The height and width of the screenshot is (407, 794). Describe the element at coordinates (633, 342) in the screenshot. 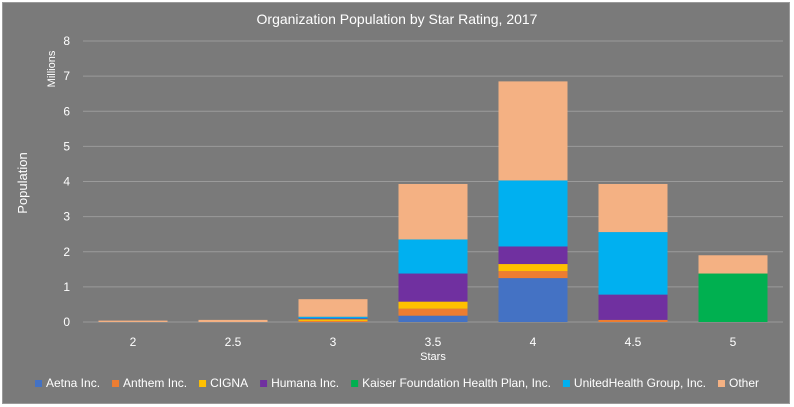

I see `x-tick-label: 4.5` at that location.